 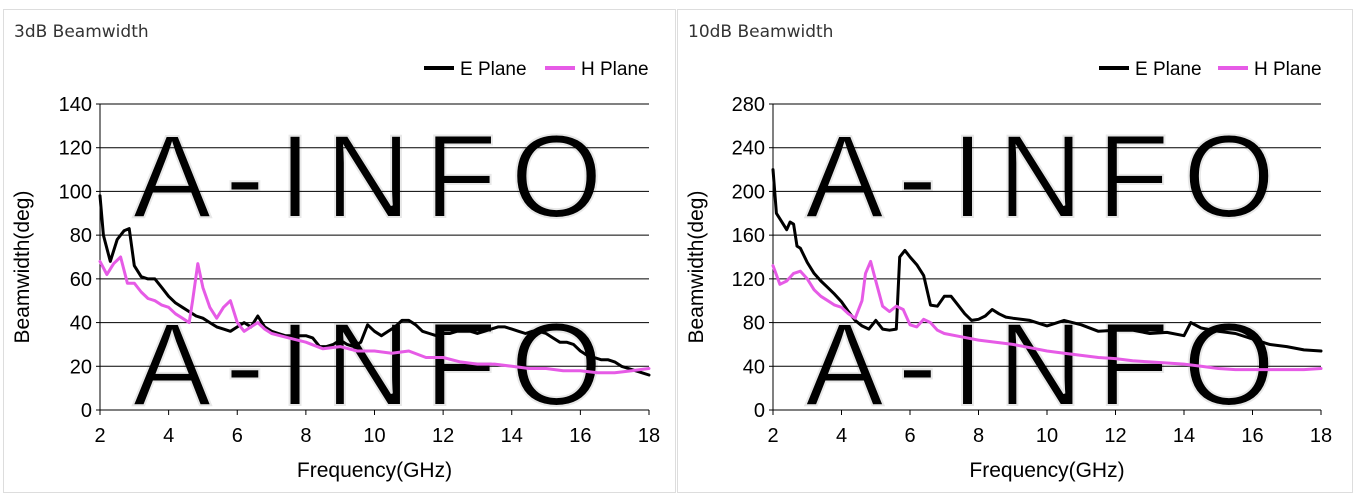 What do you see at coordinates (81, 32) in the screenshot?
I see `chart-title: 3dB Beamwidth` at bounding box center [81, 32].